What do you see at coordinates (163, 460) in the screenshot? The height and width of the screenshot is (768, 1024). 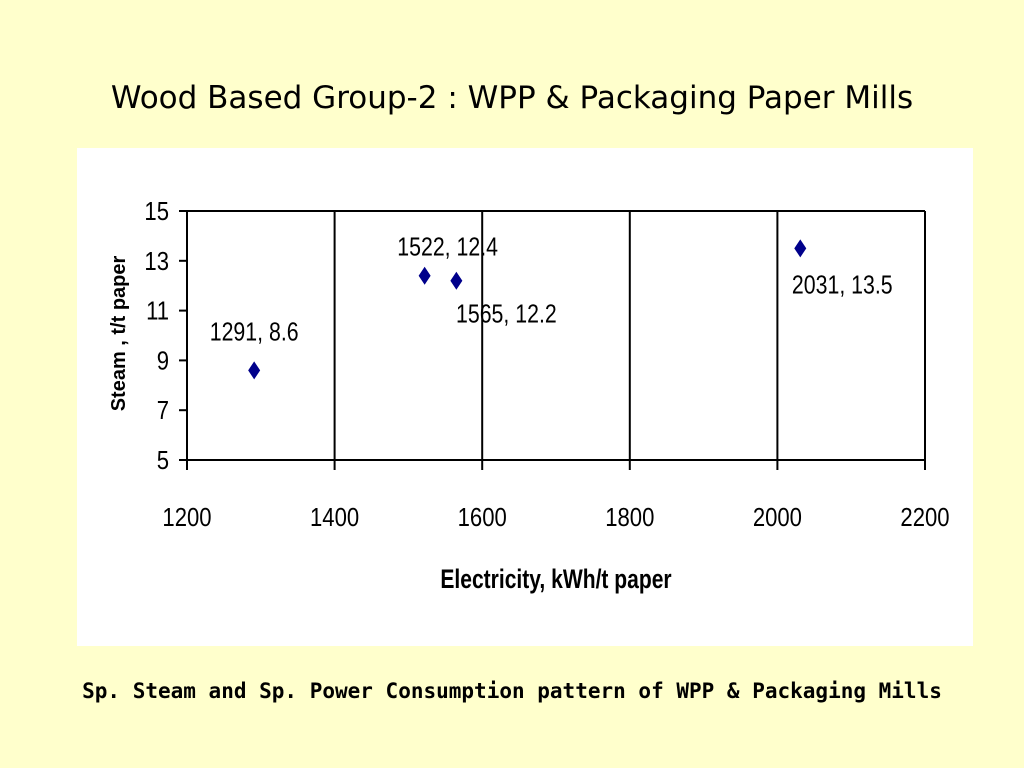 I see `y-tick-label: 5` at bounding box center [163, 460].